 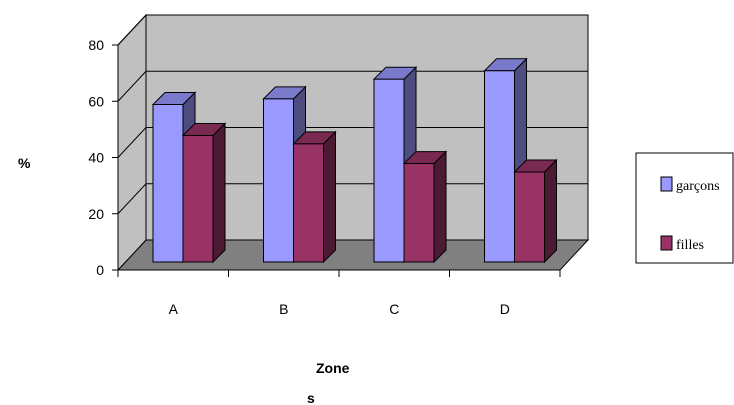 I want to click on y-axis-label: %, so click(x=24, y=163).